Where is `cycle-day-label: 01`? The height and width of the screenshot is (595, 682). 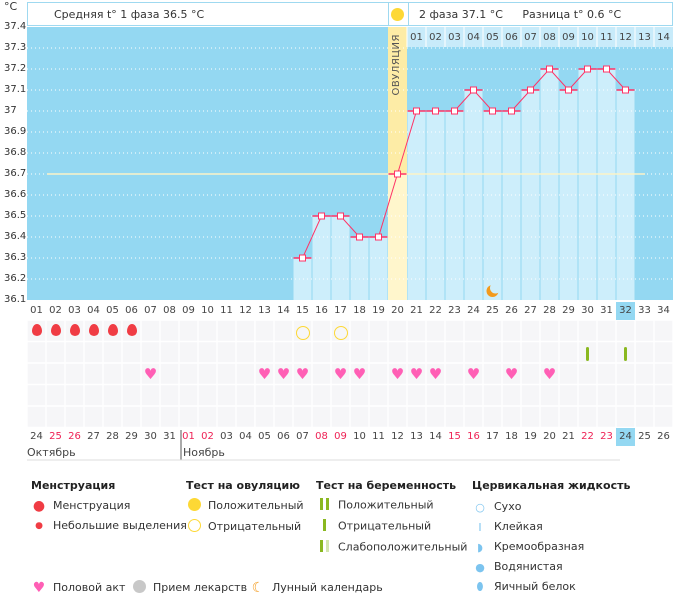 cycle-day-label: 01 is located at coordinates (36, 310).